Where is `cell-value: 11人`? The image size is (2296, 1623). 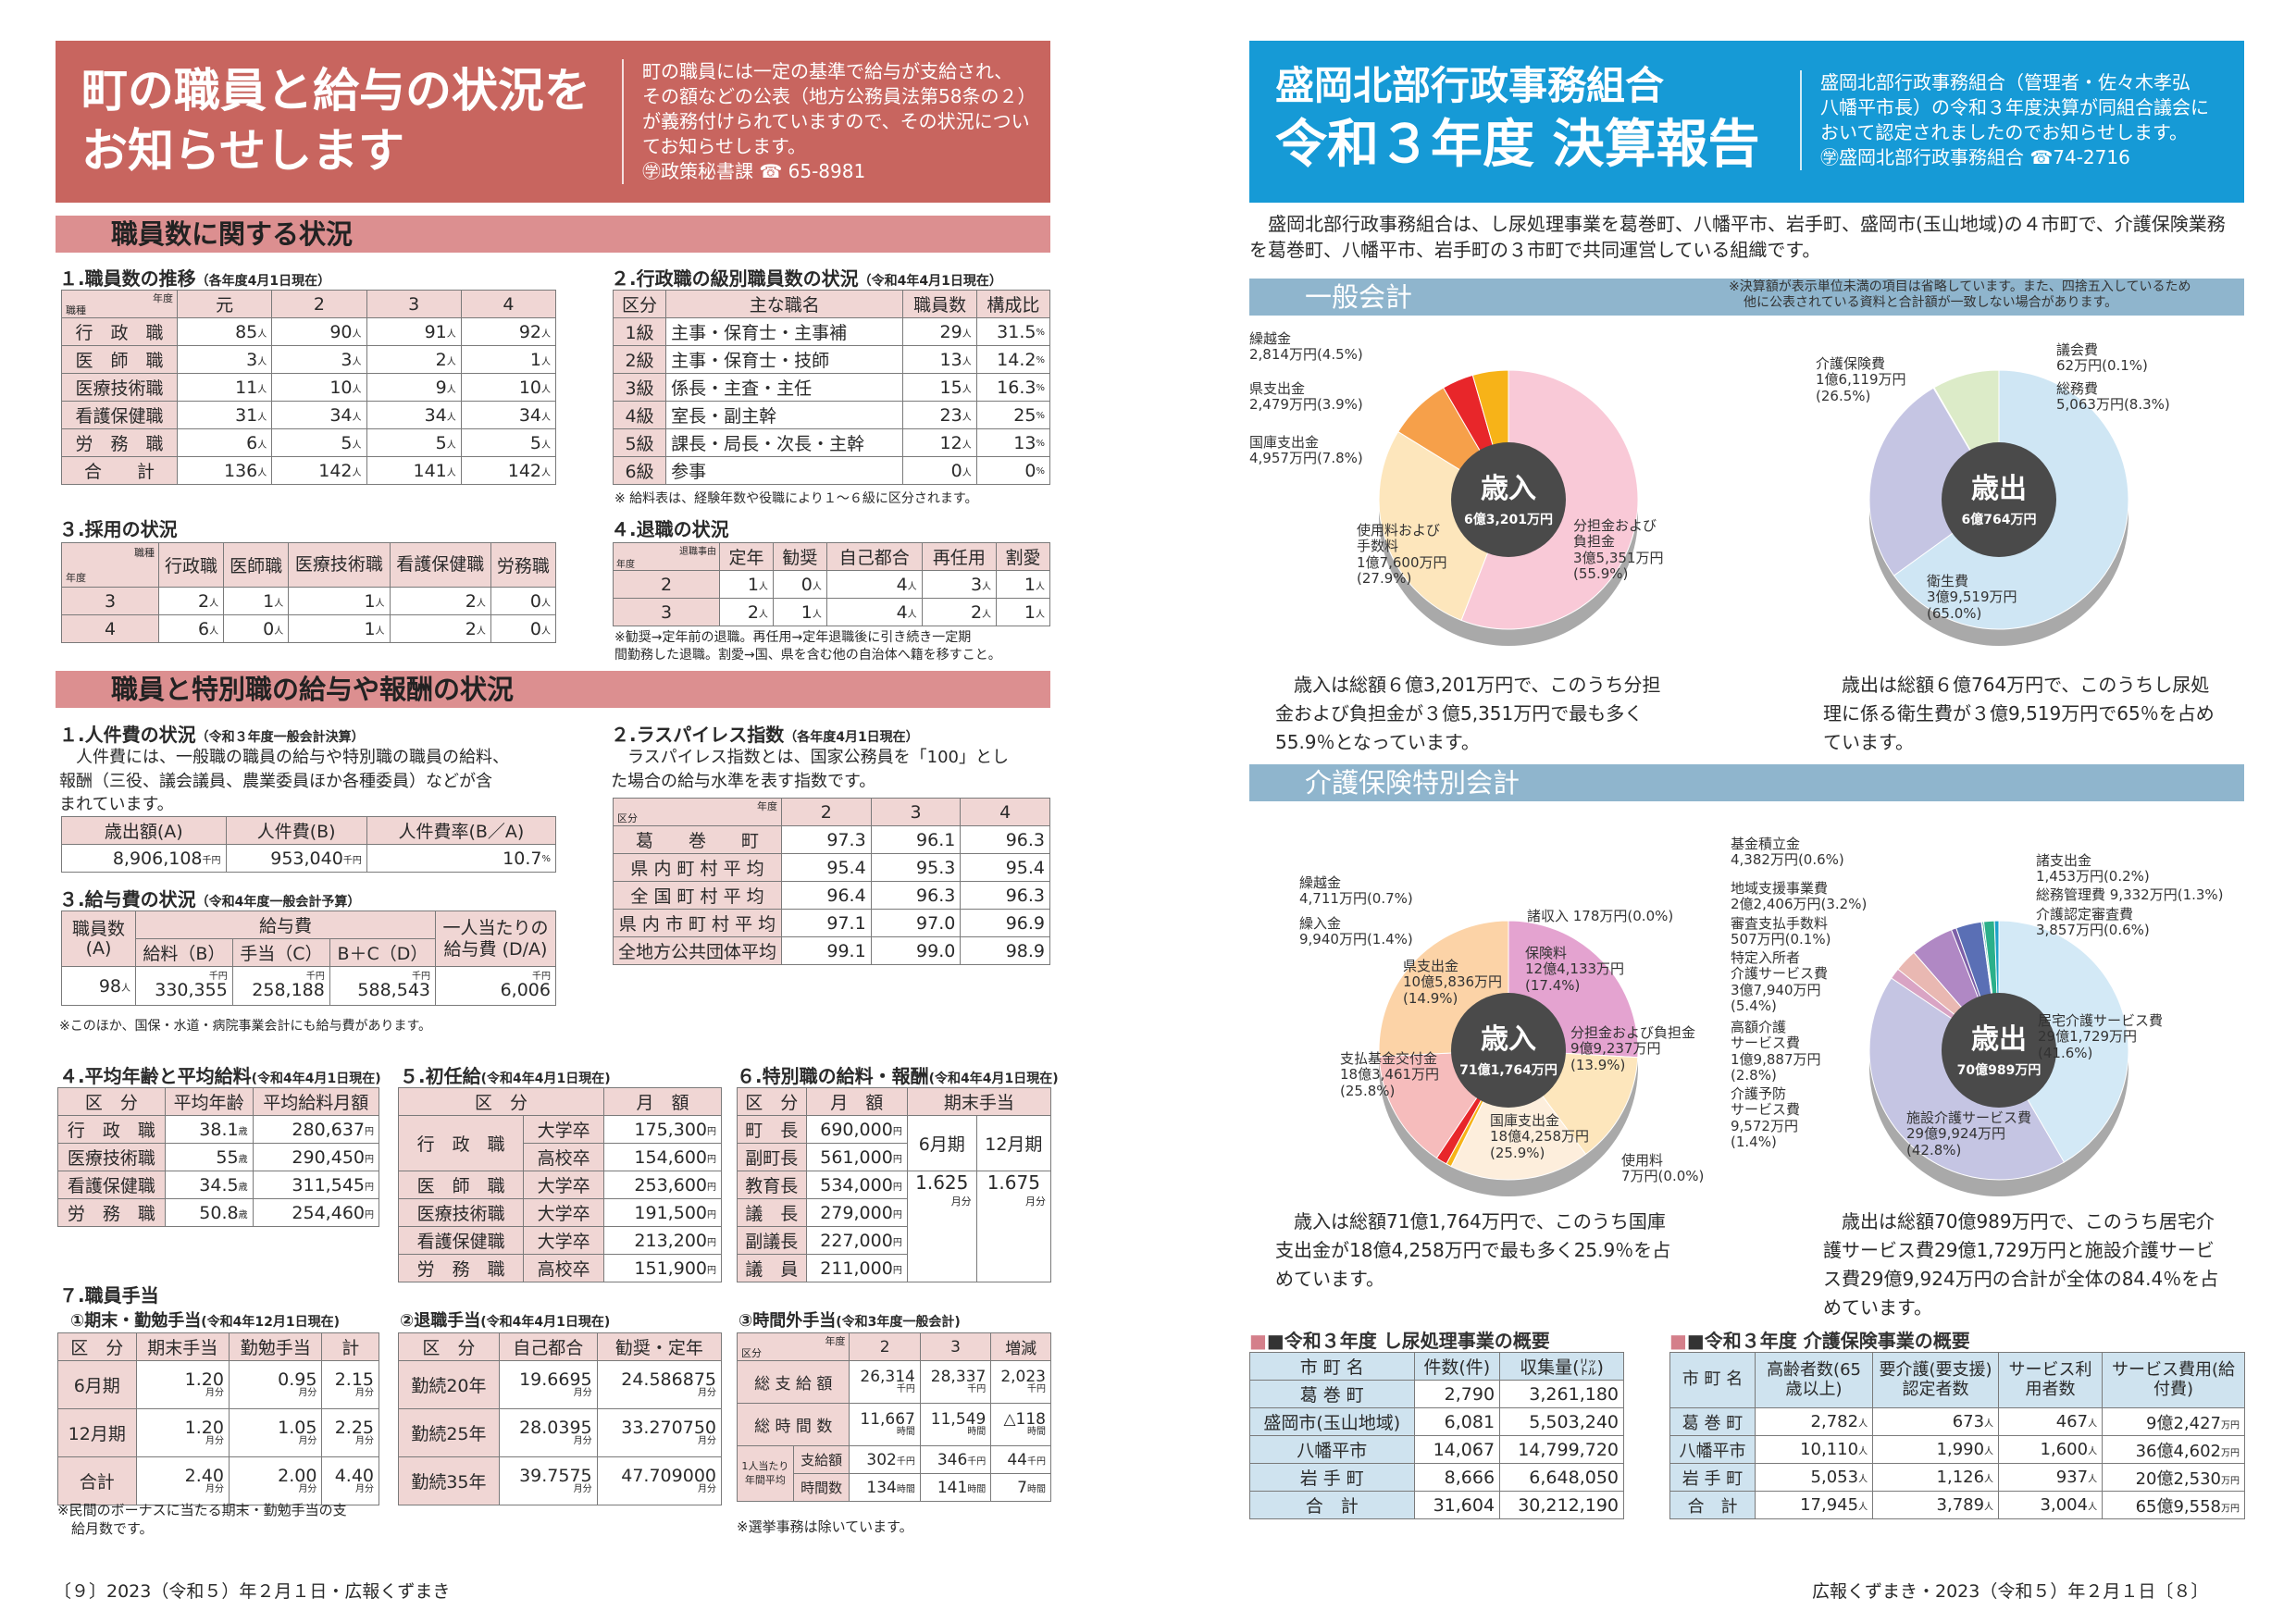
cell-value: 11人 is located at coordinates (225, 387).